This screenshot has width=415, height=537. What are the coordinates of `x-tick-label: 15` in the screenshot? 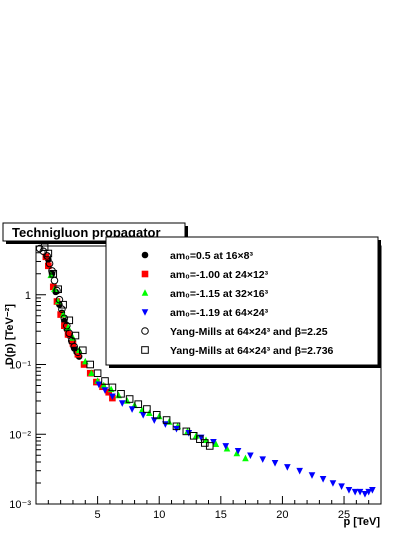 It's located at (221, 515).